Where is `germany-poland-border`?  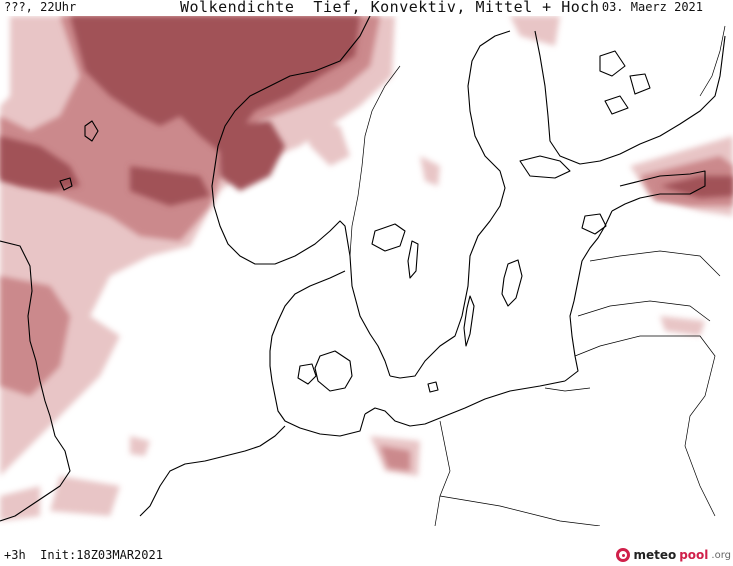
germany-poland-border is located at coordinates (442, 473).